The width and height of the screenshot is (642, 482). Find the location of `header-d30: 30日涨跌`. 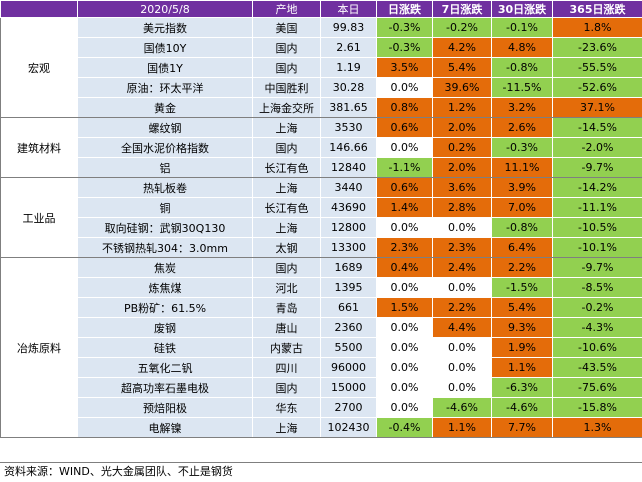

header-d30: 30日涨跌 is located at coordinates (522, 9).